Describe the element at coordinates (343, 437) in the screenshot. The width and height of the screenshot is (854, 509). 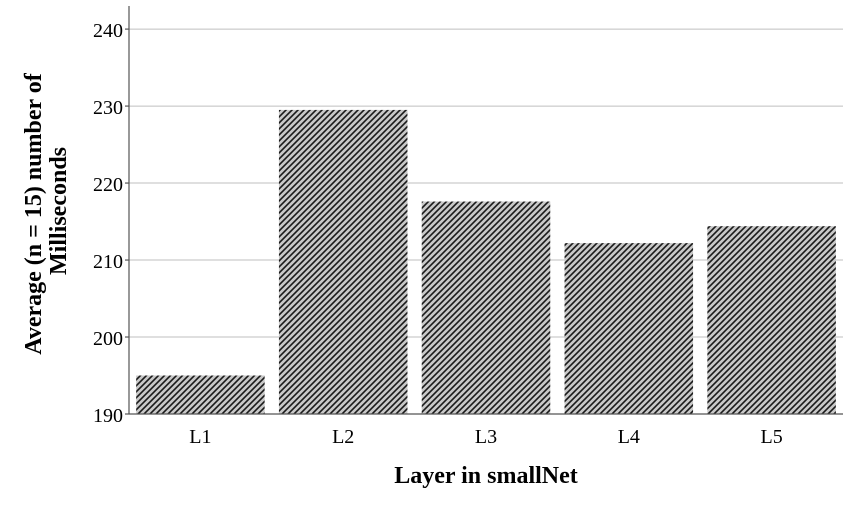
I see `x-tick-label: L2` at that location.